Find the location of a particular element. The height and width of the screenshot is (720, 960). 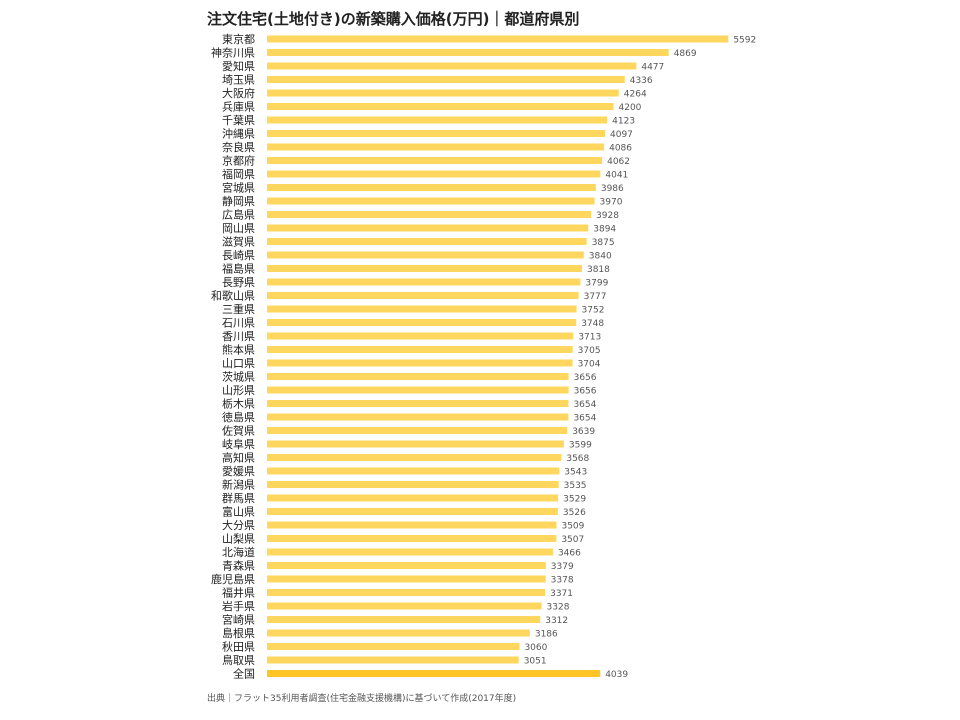

value-label: 3894 is located at coordinates (604, 230).